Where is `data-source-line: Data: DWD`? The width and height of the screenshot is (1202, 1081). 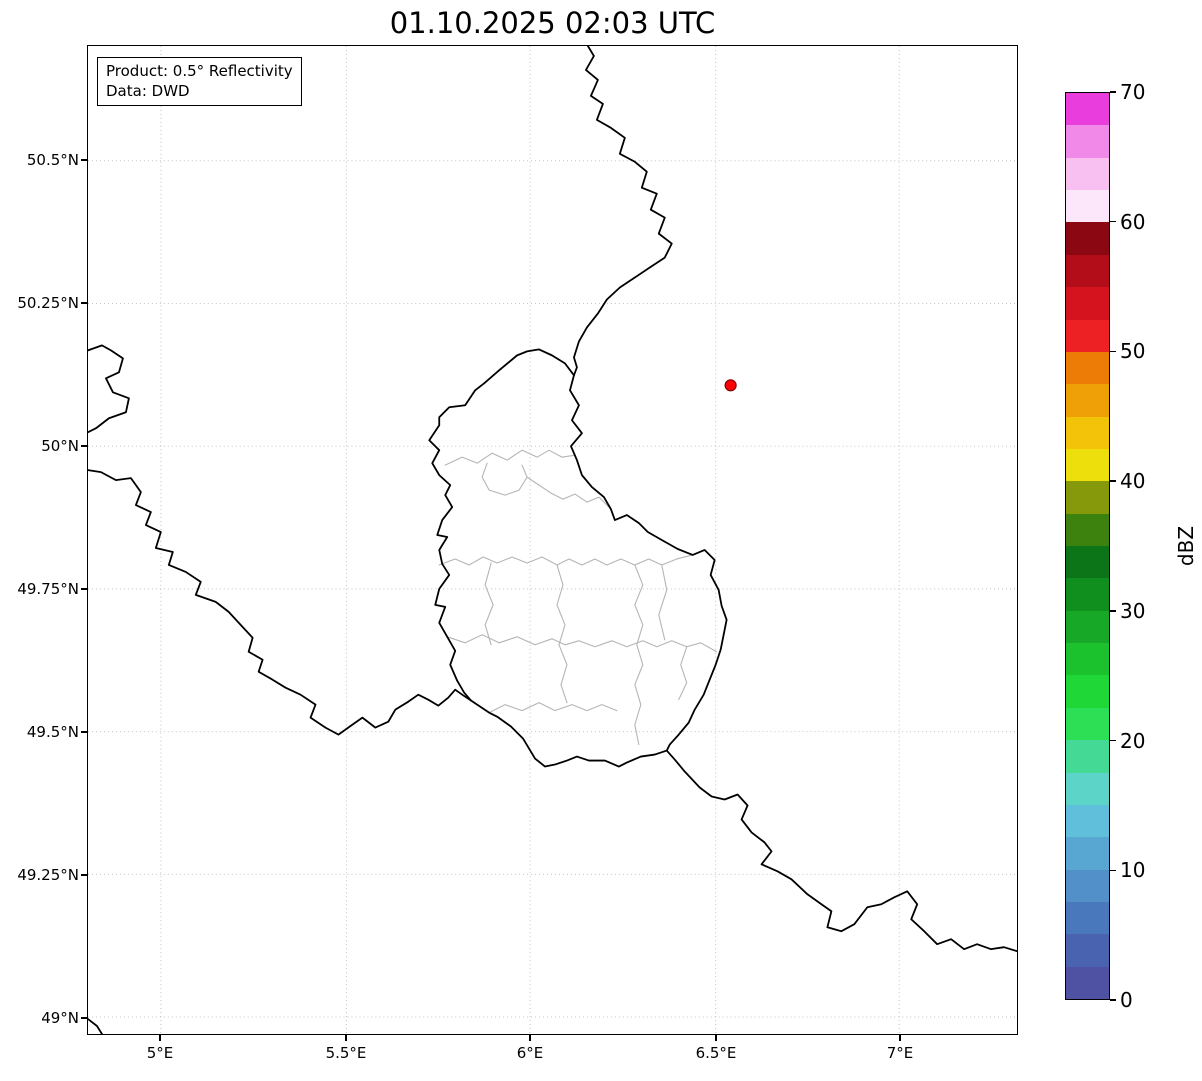
data-source-line: Data: DWD is located at coordinates (148, 91).